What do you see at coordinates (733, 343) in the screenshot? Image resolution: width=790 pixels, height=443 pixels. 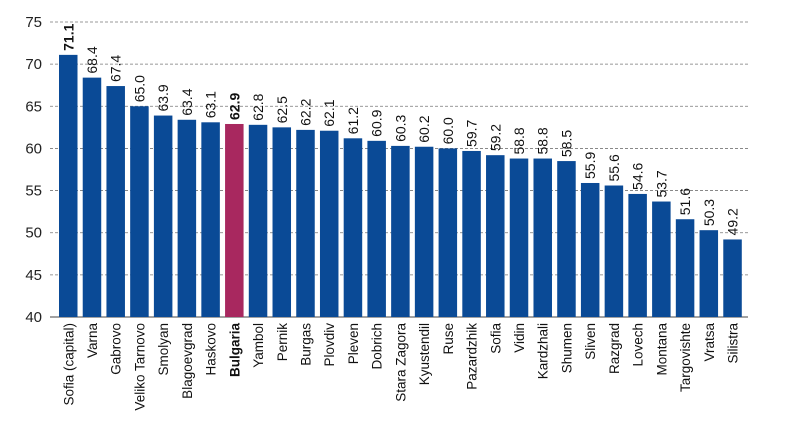 I see `x-label-28: Silistra` at bounding box center [733, 343].